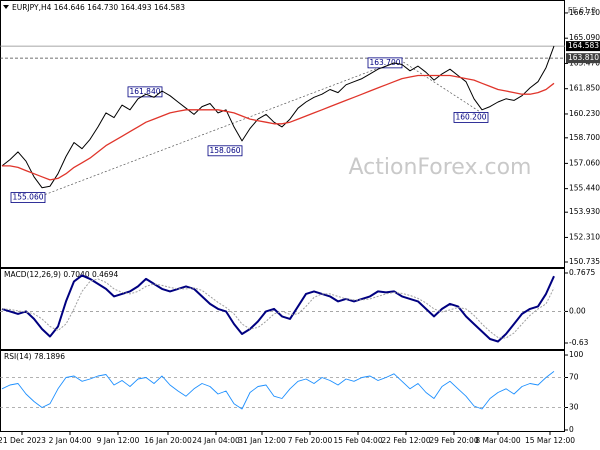 The image size is (600, 450). What do you see at coordinates (550, 440) in the screenshot?
I see `x-tick-label: 15 Mar 12:00` at bounding box center [550, 440].